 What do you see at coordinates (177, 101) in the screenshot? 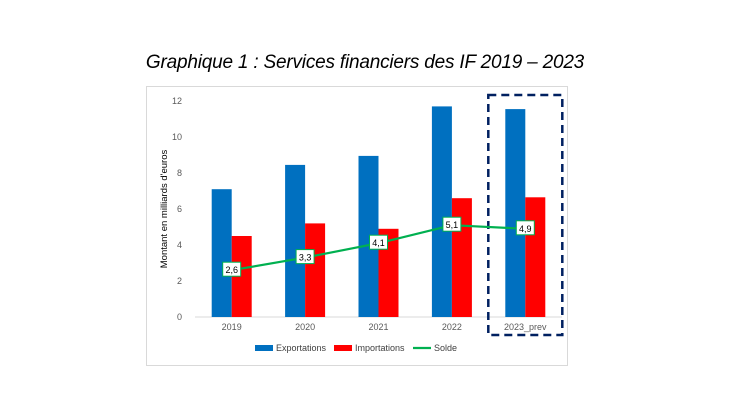
I see `y-tick-label: 12` at bounding box center [177, 101].